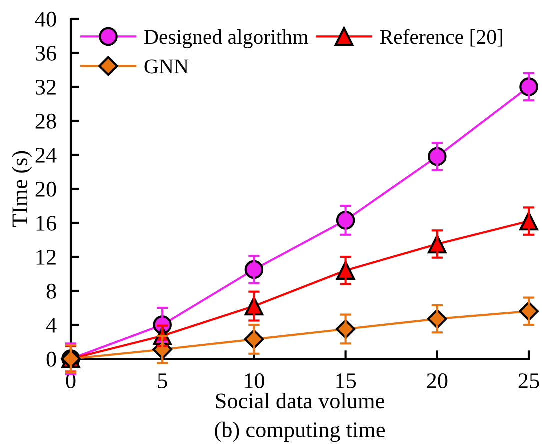 The width and height of the screenshot is (542, 445). I want to click on y-tick-label: 8, so click(51, 291).